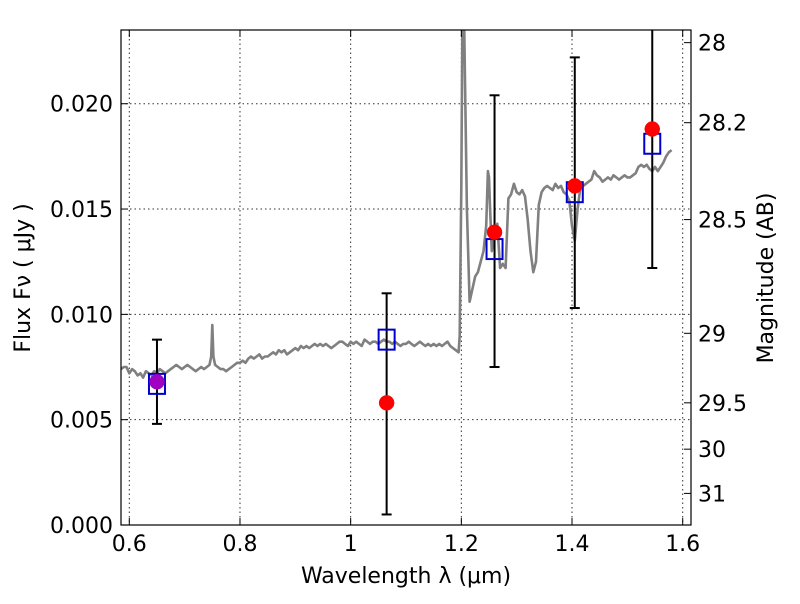 The height and width of the screenshot is (604, 800). Describe the element at coordinates (129, 544) in the screenshot. I see `x-tick-label: 0.6` at that location.